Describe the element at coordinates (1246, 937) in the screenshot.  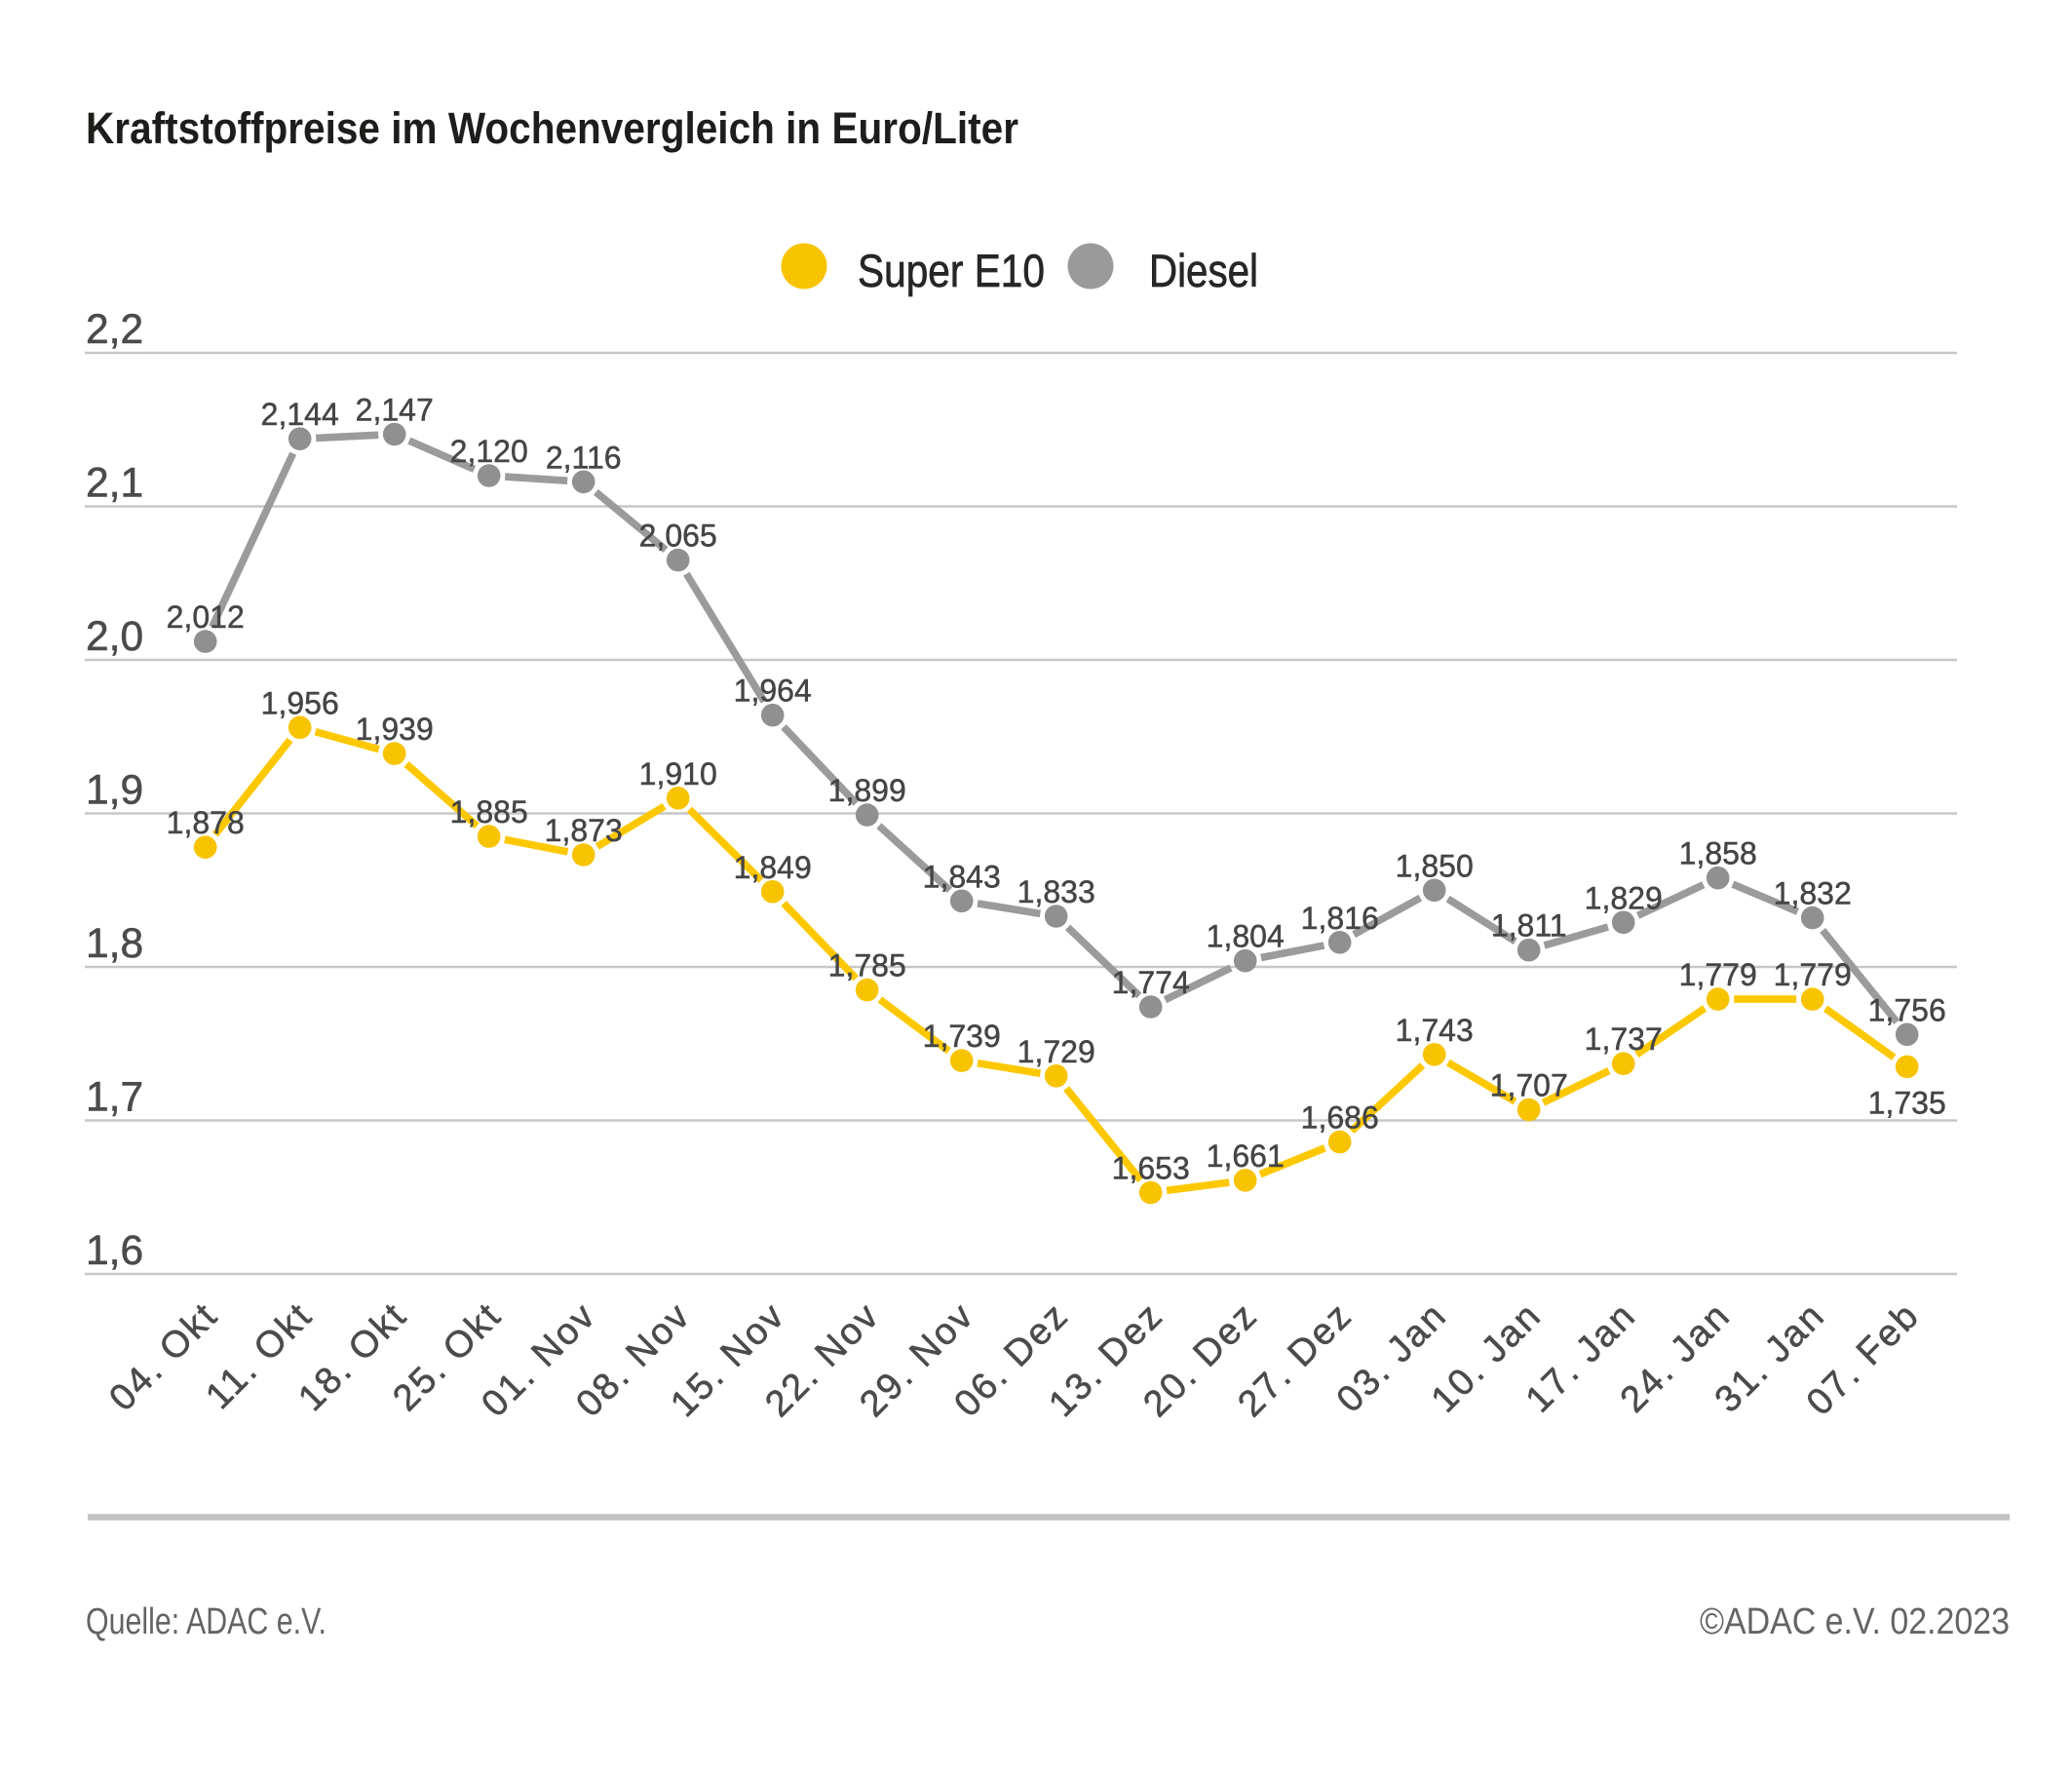
I see `svg-text: 1,804` at that location.